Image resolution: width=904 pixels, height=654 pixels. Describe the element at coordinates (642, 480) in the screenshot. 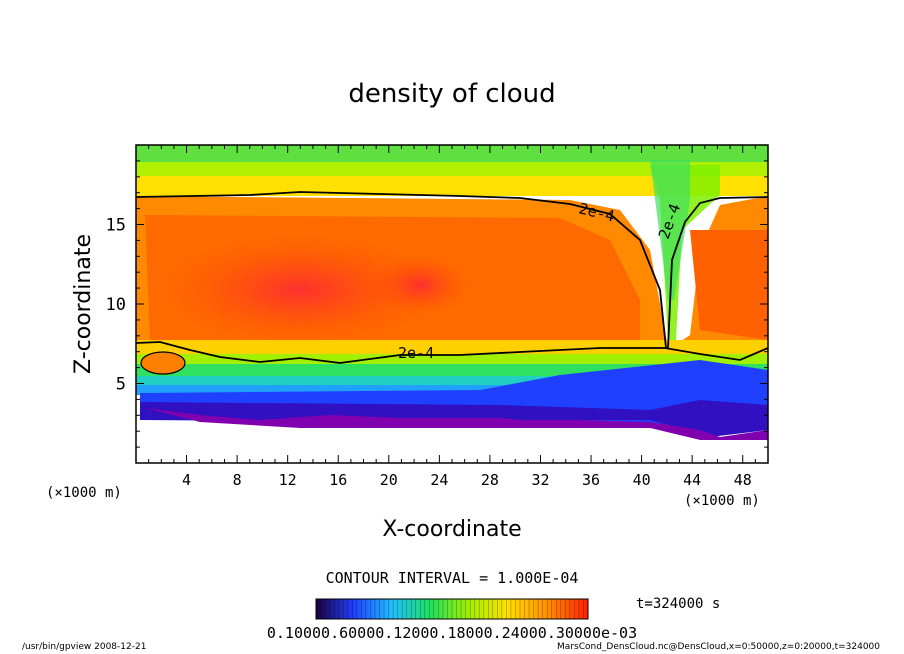

I see `x-tick-label: 40` at that location.